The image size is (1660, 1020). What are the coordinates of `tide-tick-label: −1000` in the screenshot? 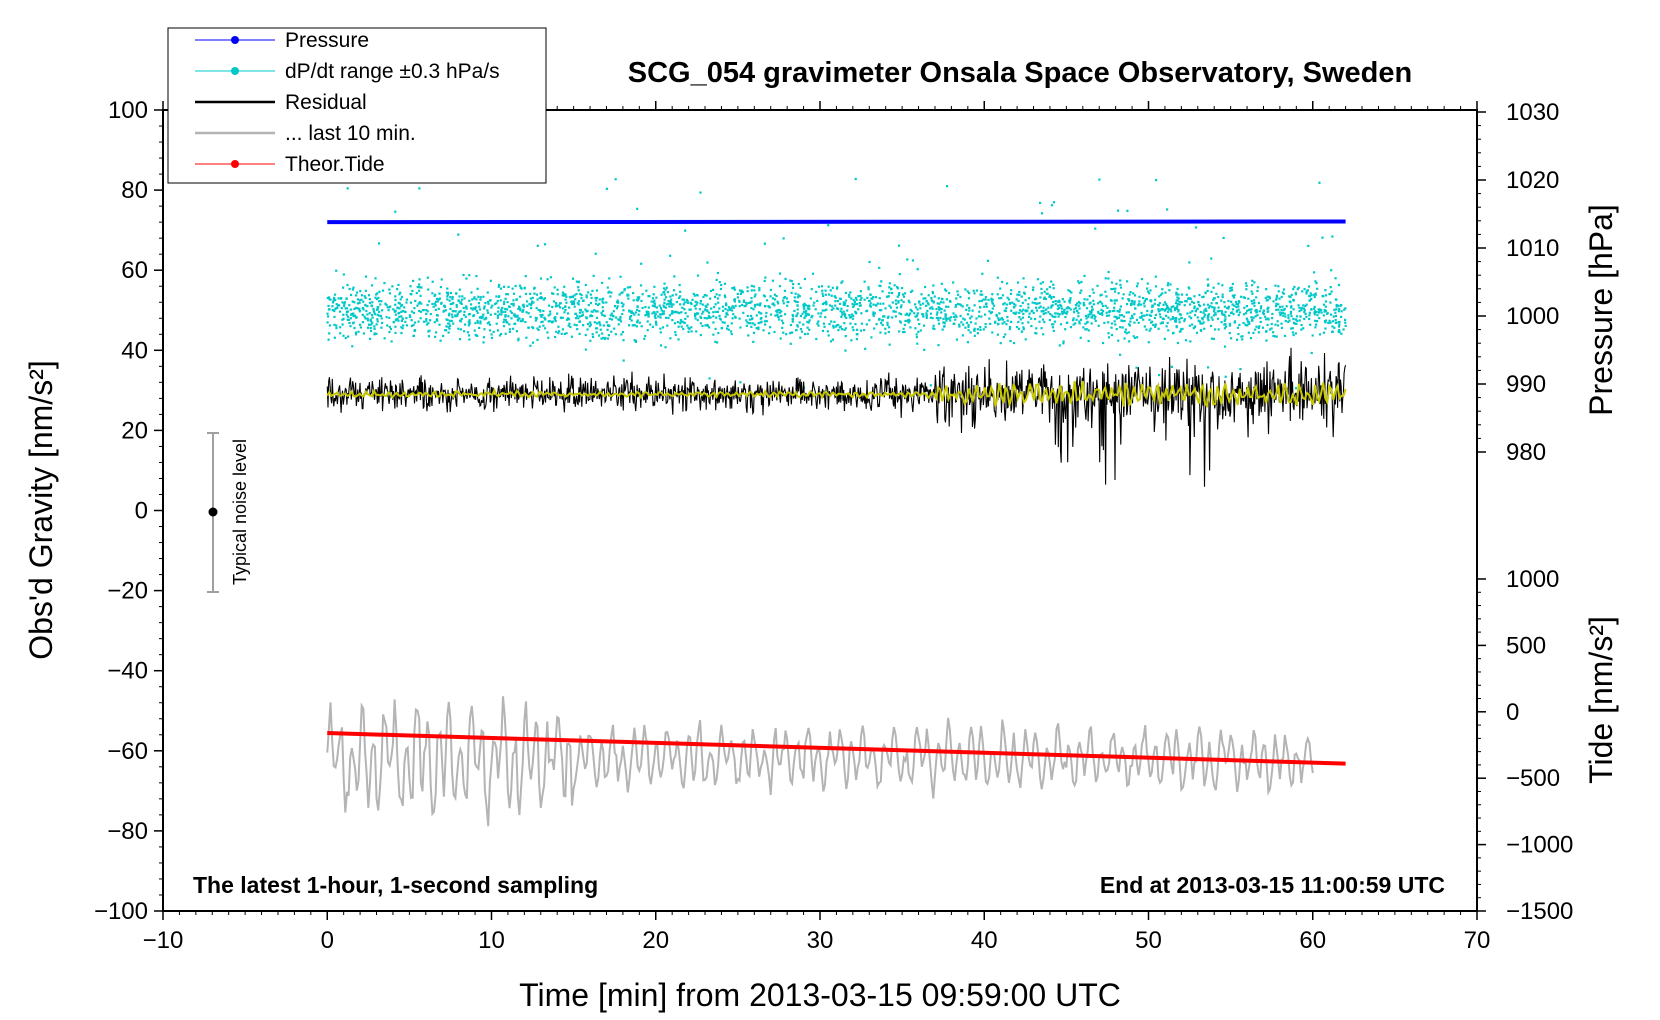 It's located at (1539, 845).